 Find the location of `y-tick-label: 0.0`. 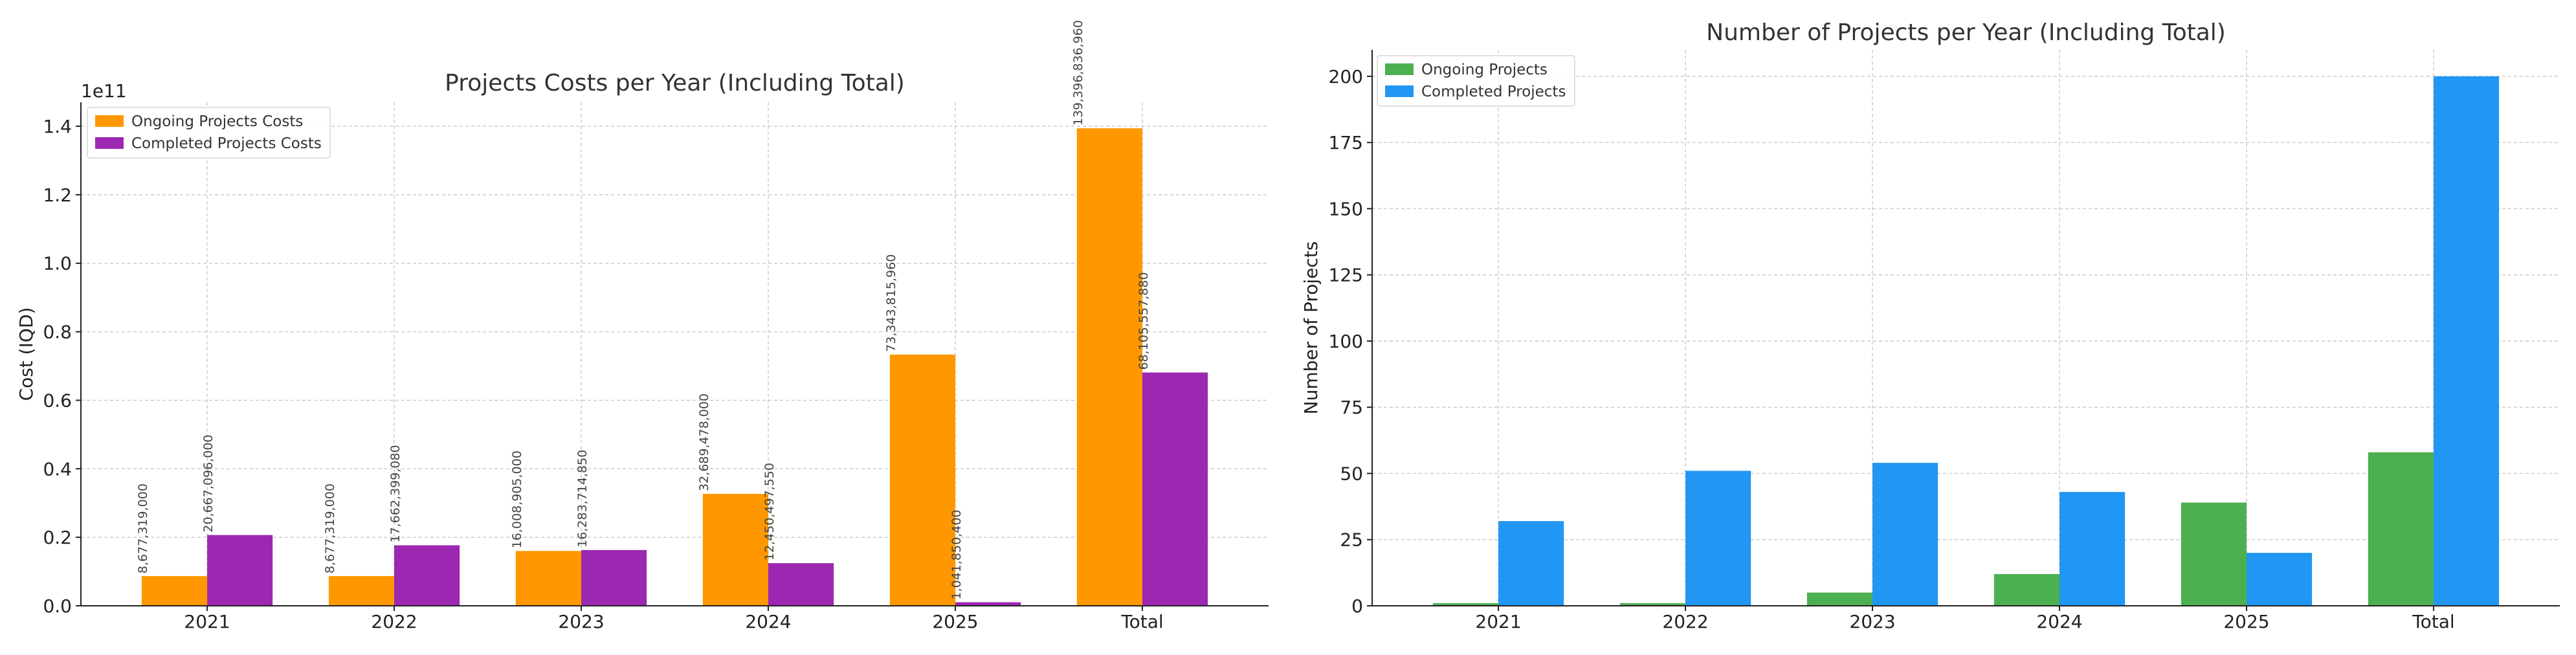

y-tick-label: 0.0 is located at coordinates (57, 606).